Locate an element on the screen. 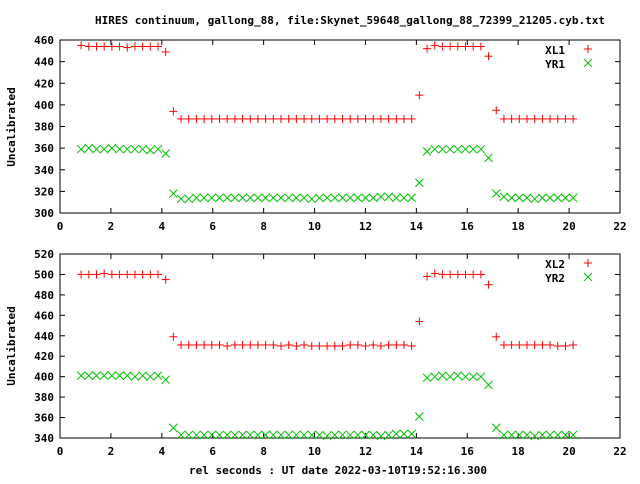 The height and width of the screenshot is (484, 640). legend-label-xl1: XL1 is located at coordinates (555, 50).